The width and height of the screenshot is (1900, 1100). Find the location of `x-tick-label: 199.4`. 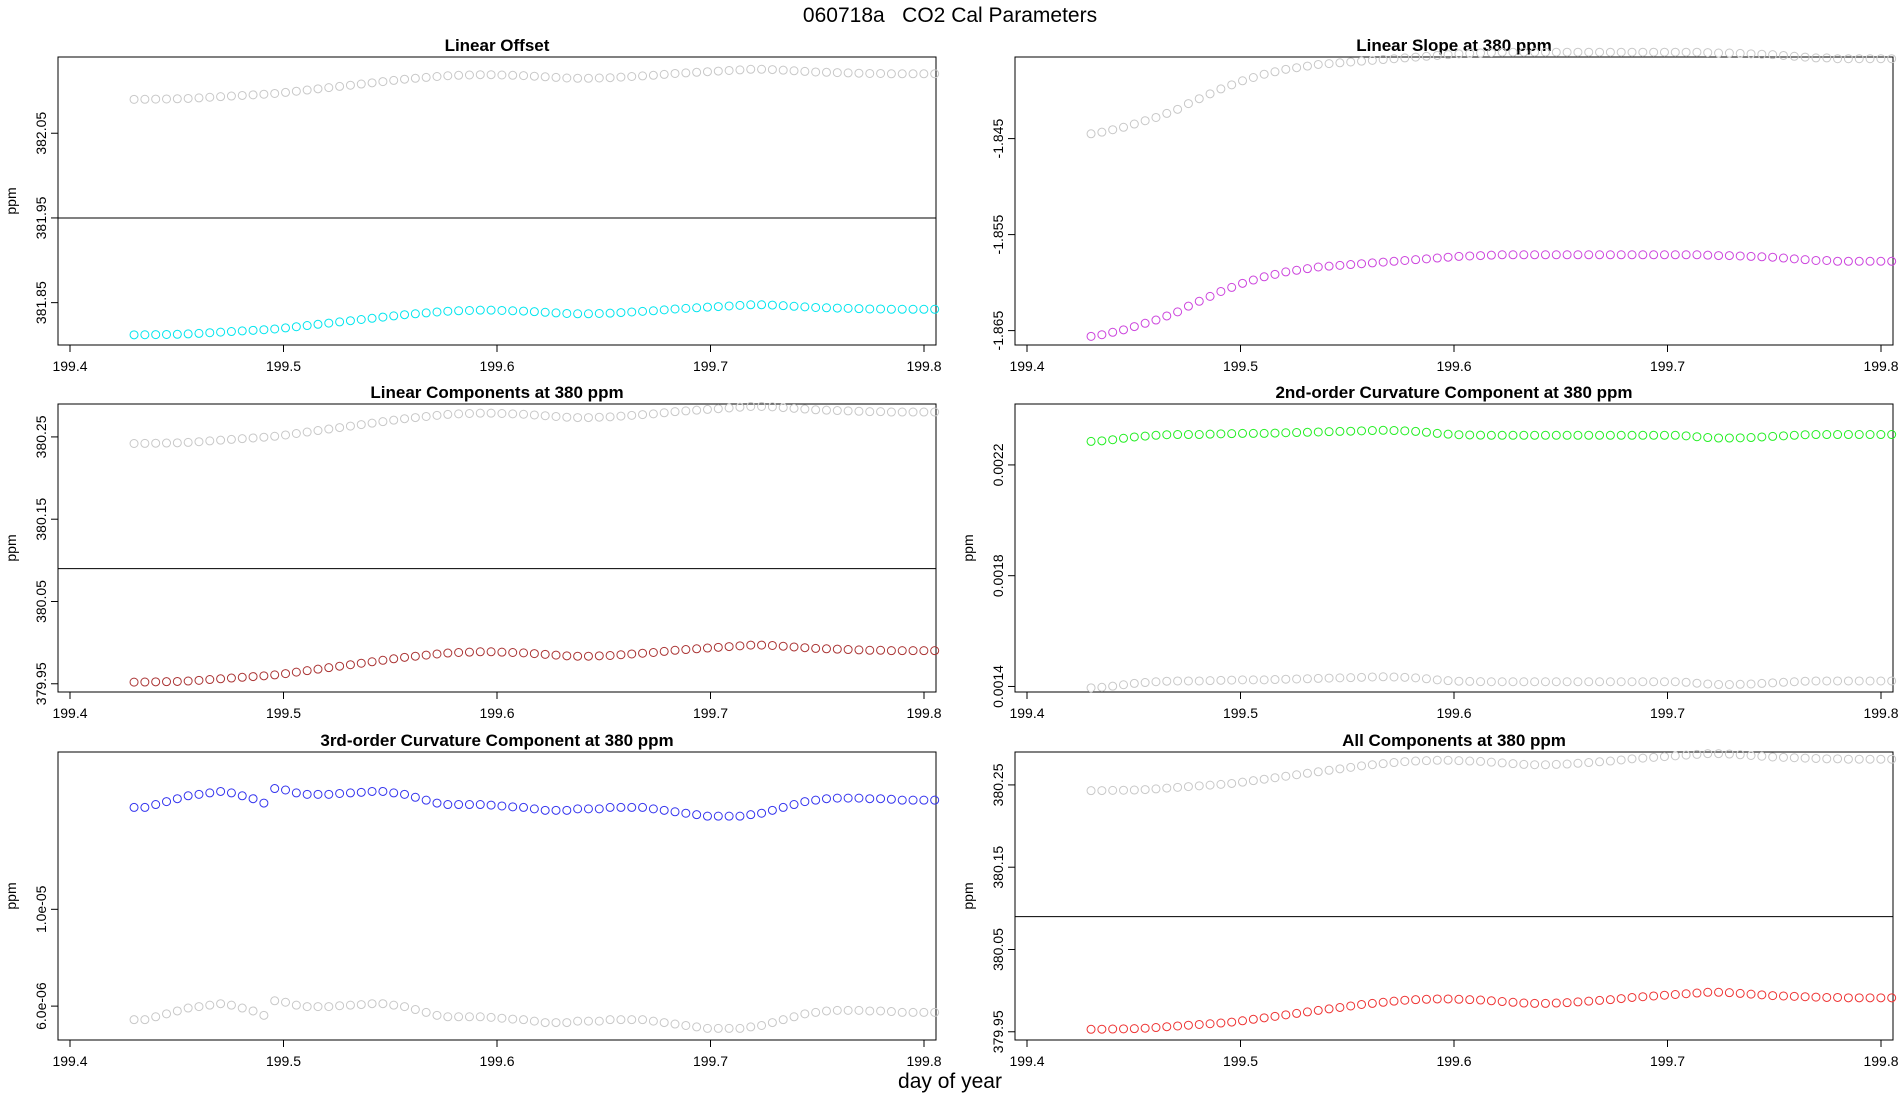

x-tick-label: 199.4 is located at coordinates (69, 1061).